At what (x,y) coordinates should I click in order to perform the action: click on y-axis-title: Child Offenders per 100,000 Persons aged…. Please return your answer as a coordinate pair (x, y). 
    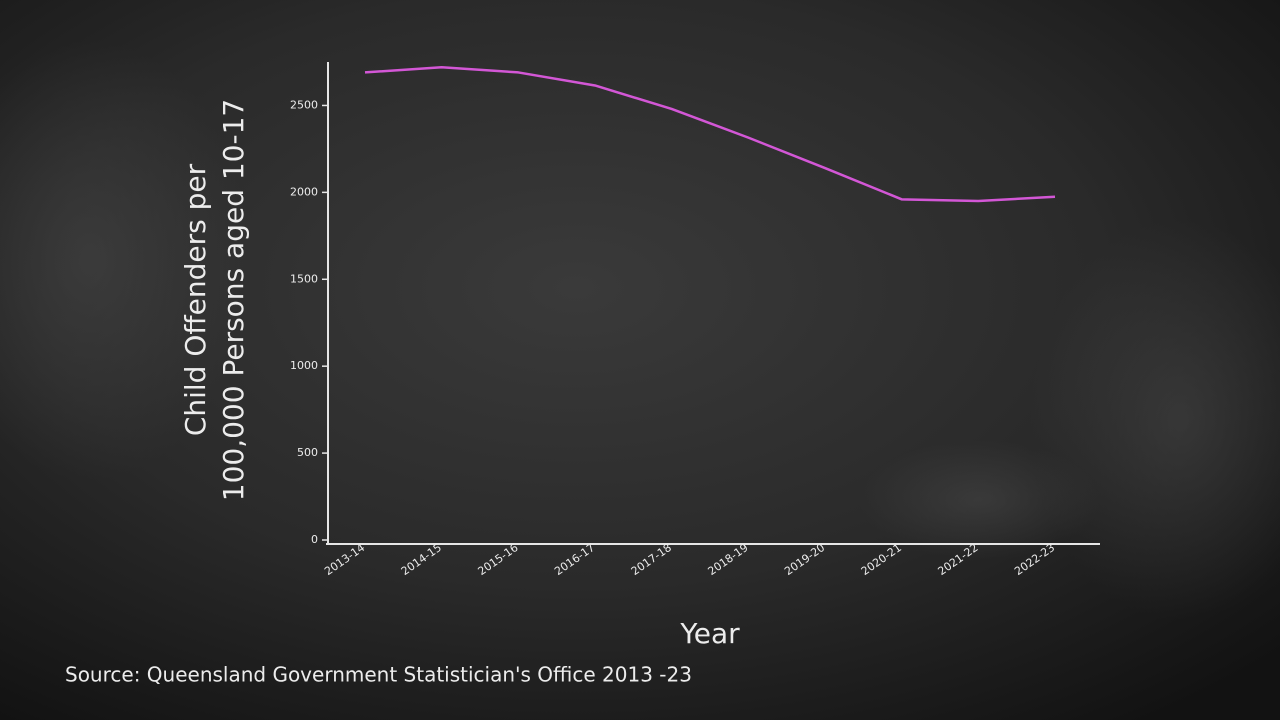
    Looking at the image, I should click on (214, 300).